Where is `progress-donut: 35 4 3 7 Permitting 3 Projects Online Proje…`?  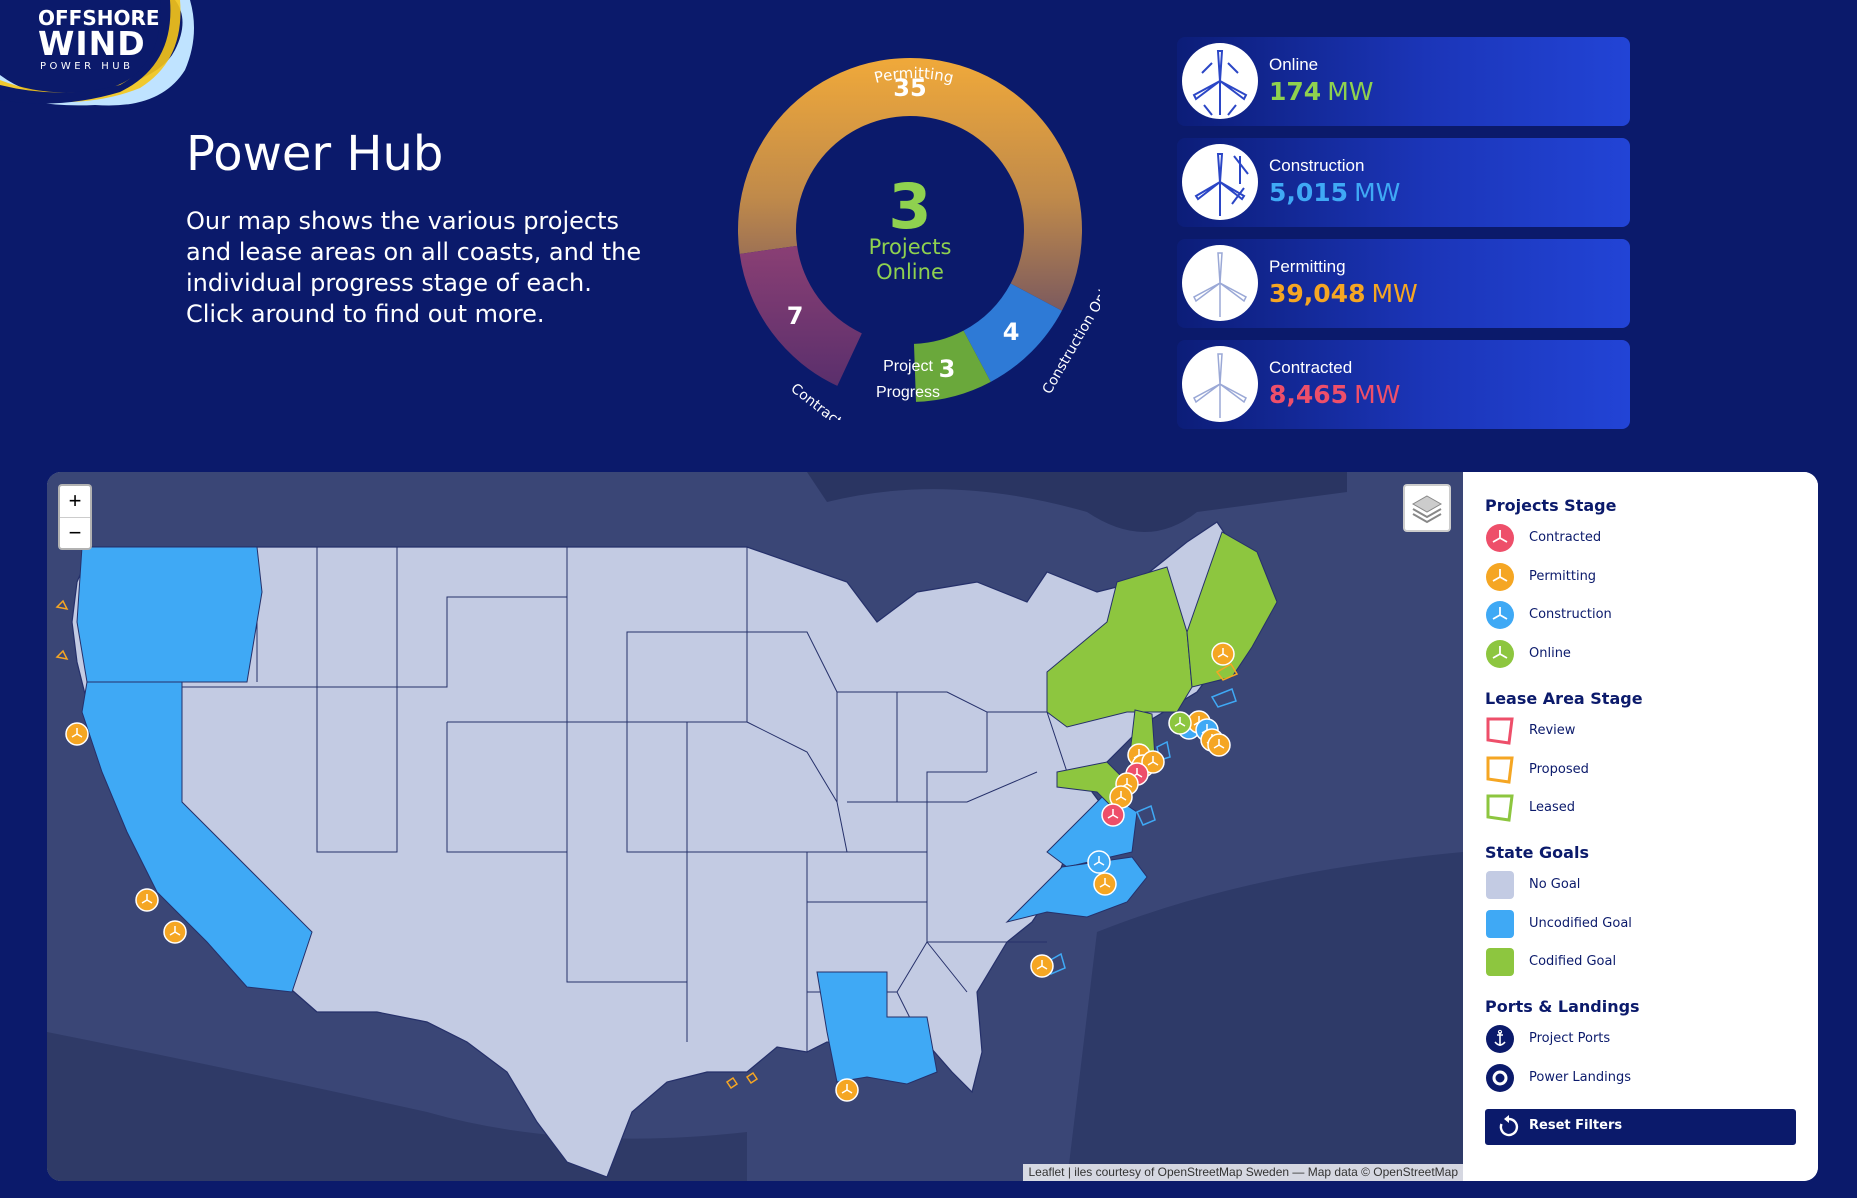
progress-donut: 35 4 3 7 Permitting 3 Projects Online Proje… is located at coordinates (921, 240).